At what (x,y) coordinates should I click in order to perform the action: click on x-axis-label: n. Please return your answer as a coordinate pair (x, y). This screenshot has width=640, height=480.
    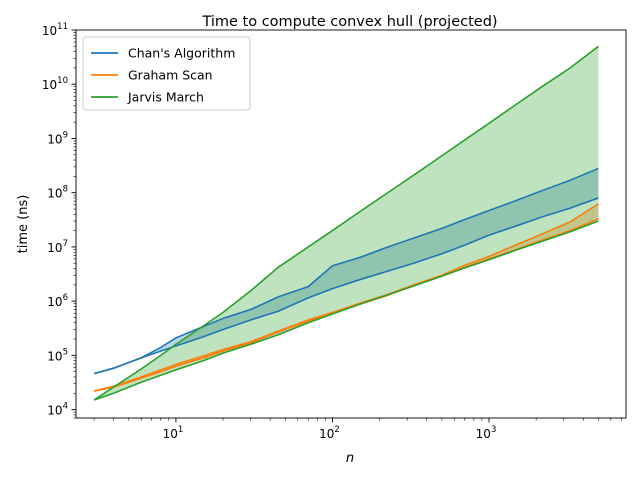
    Looking at the image, I should click on (350, 458).